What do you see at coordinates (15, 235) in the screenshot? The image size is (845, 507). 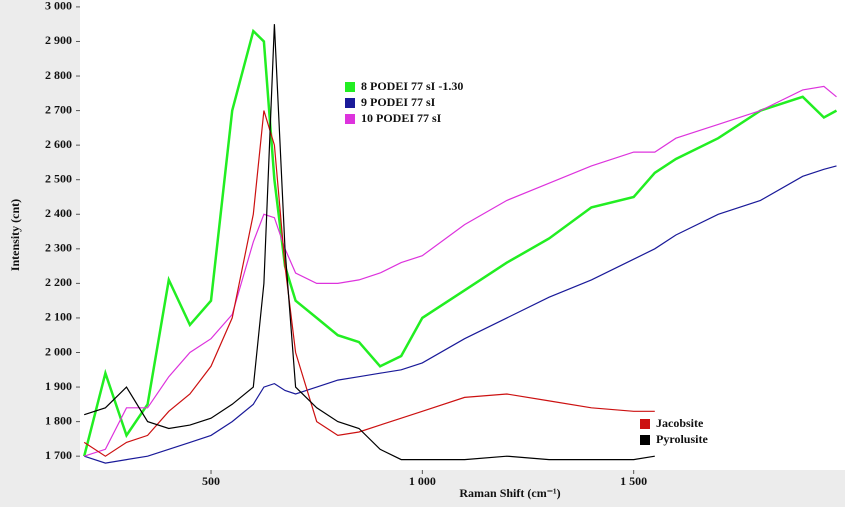 I see `y-axis-label: Intensity (cnt)` at bounding box center [15, 235].